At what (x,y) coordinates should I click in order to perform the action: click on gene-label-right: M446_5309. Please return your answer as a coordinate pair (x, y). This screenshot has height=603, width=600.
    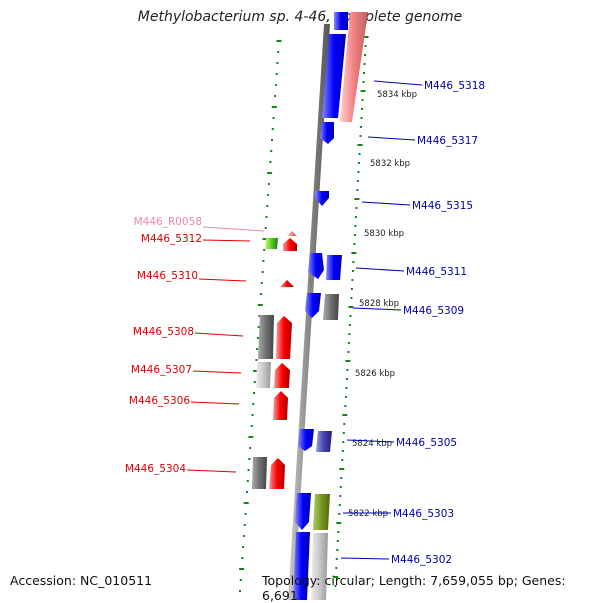
    Looking at the image, I should click on (433, 311).